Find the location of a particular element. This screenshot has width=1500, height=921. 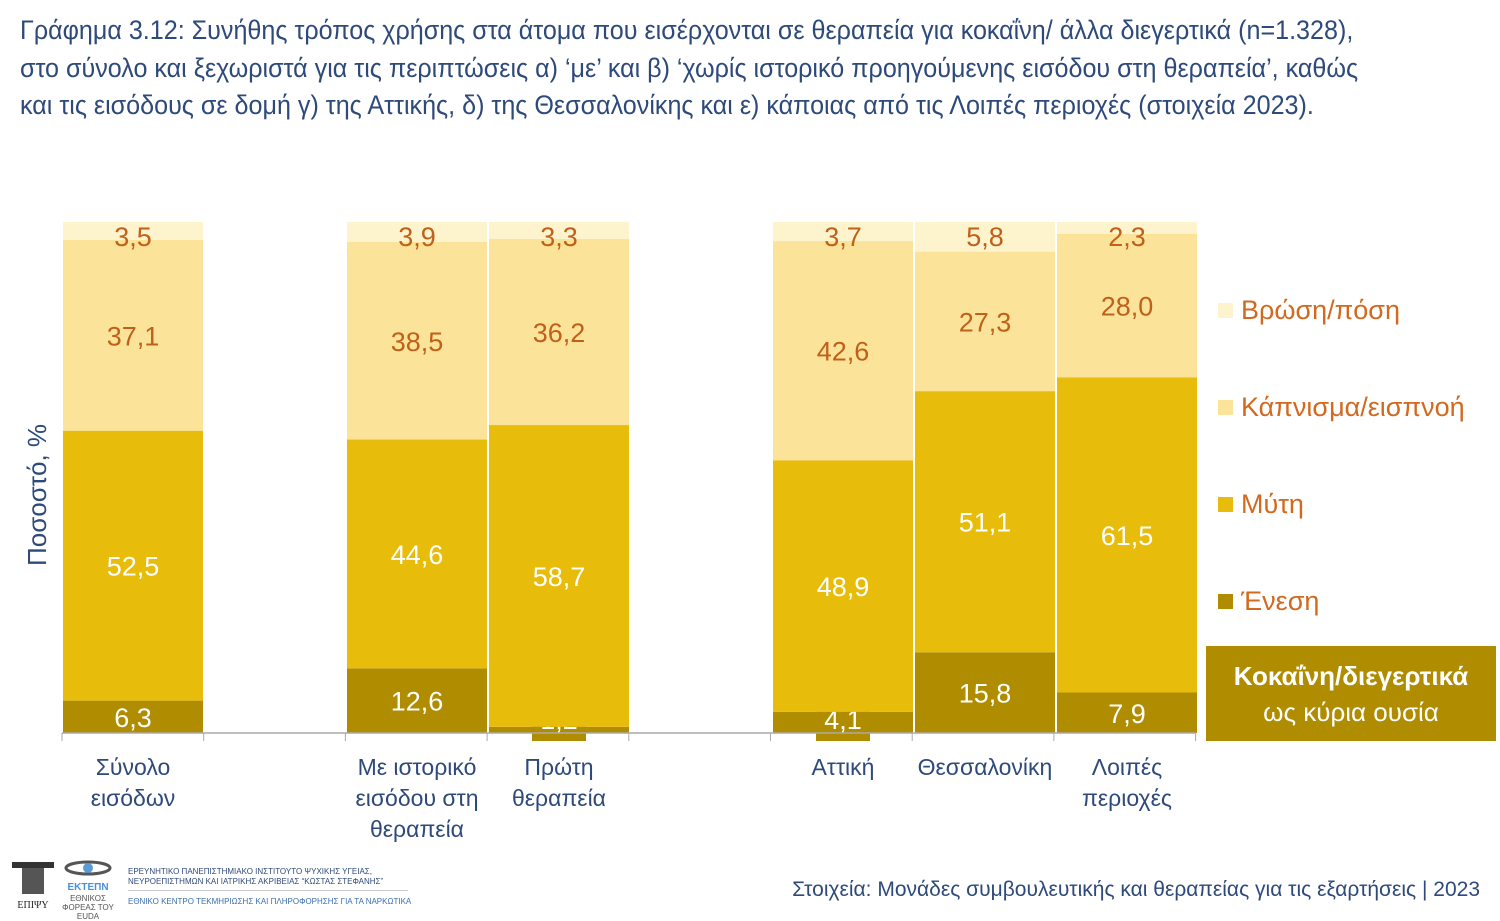

legend-label: Ένεση is located at coordinates (1280, 601).